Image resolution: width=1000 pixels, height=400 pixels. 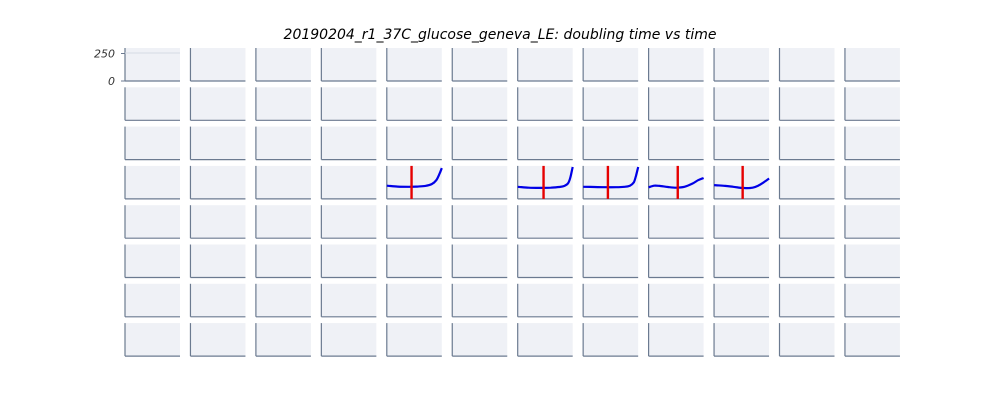 I want to click on panel-r4-c6, so click(x=545, y=222).